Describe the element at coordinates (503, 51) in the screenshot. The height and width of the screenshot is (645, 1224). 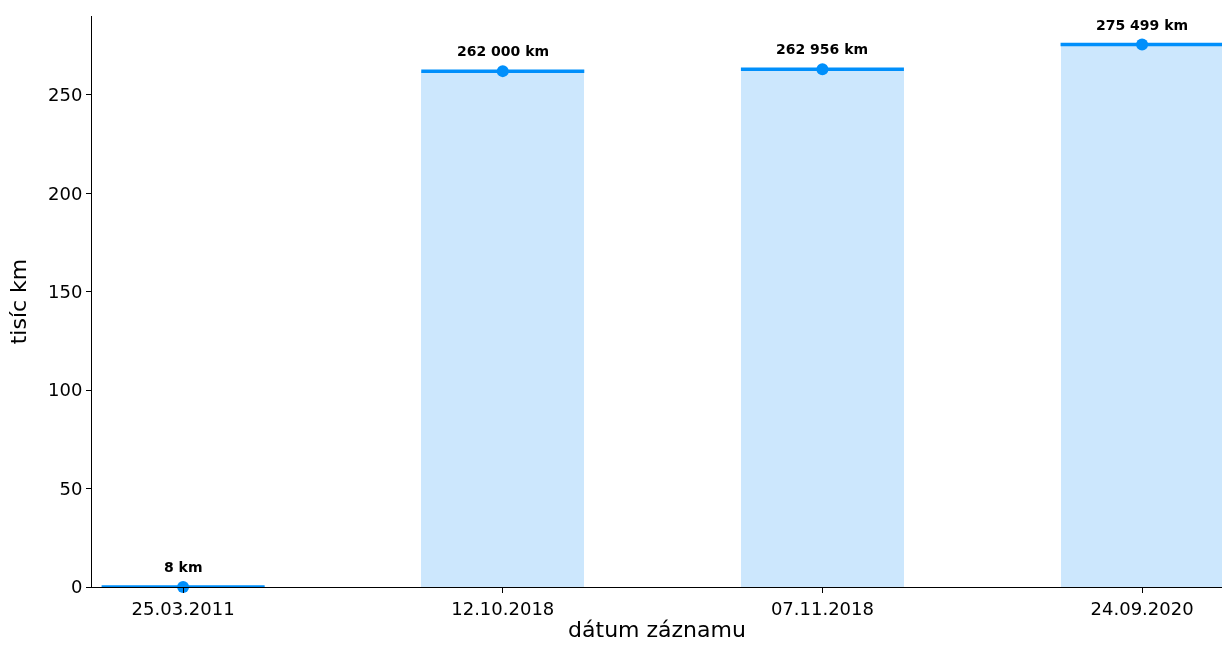
I see `annotation: 262 000 km` at that location.